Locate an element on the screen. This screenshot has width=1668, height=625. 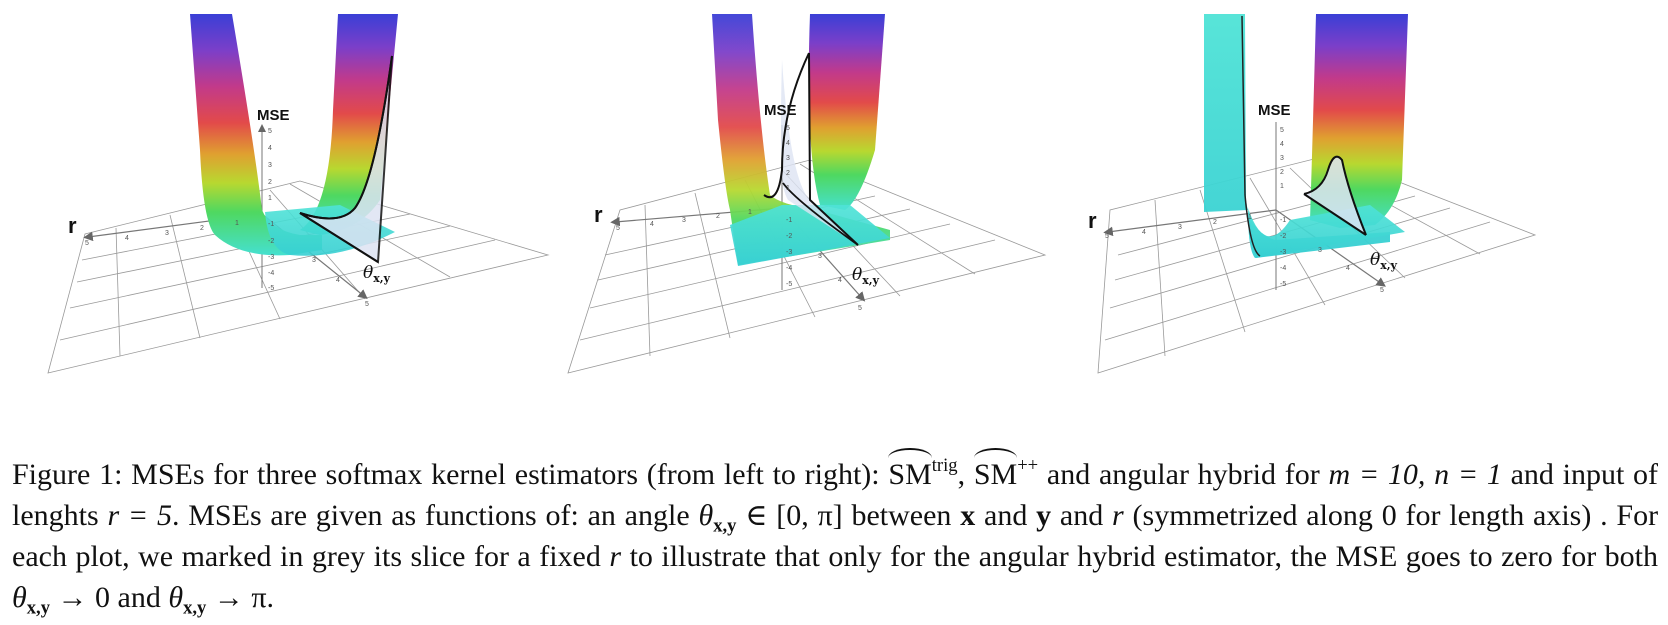
grid-plane is located at coordinates (807, 266).